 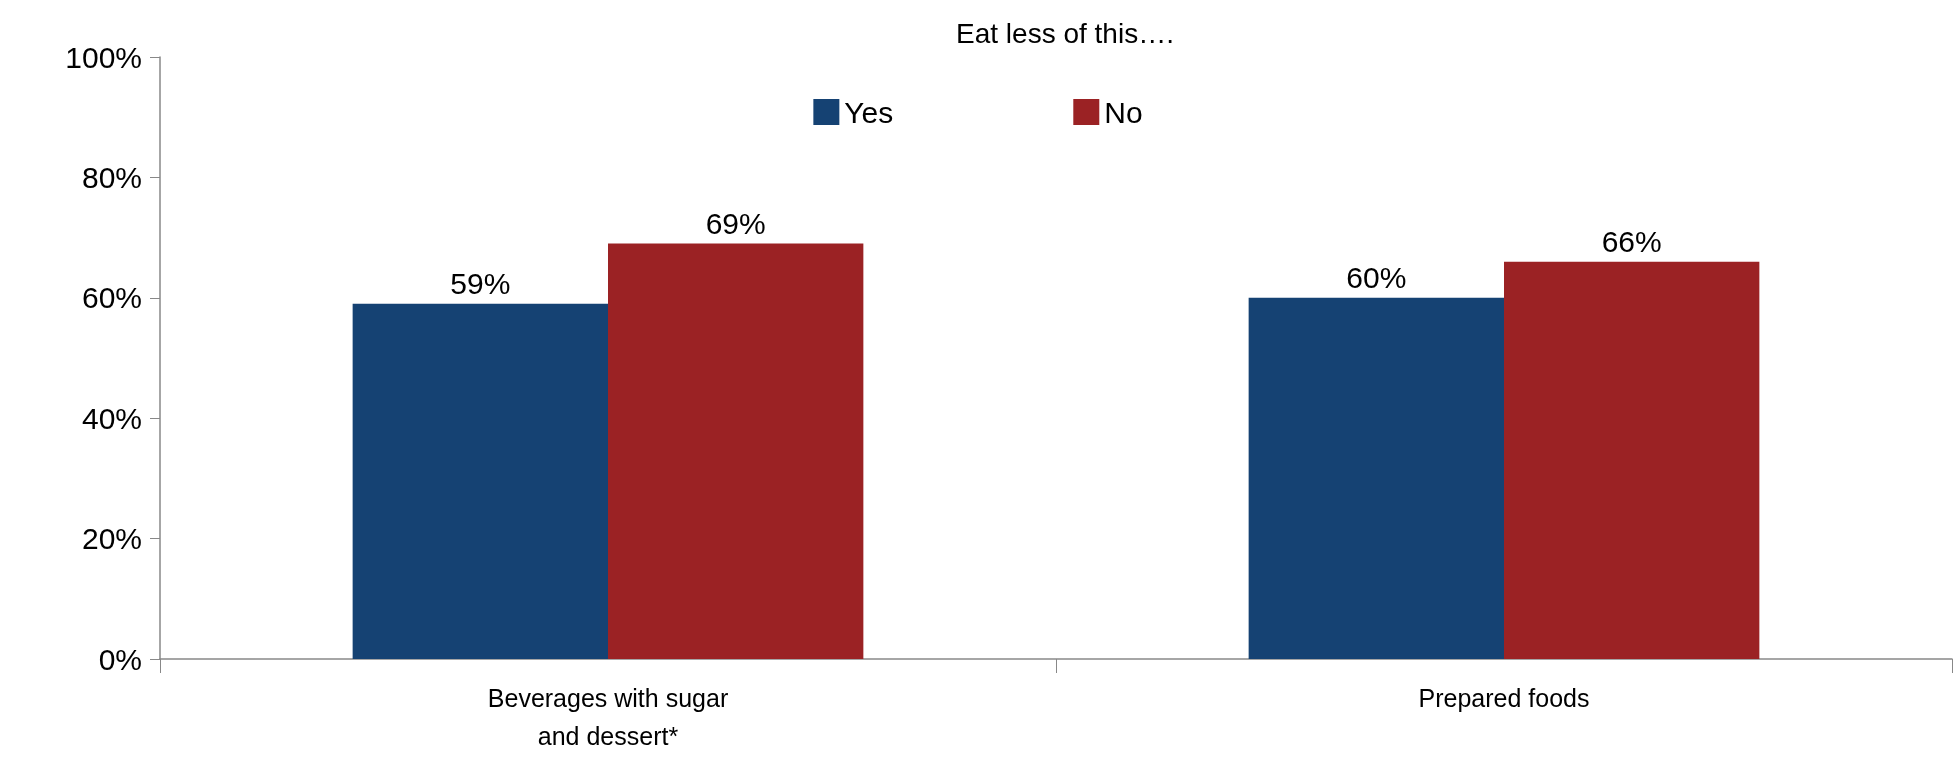 I want to click on legend-label: No, so click(x=1123, y=112).